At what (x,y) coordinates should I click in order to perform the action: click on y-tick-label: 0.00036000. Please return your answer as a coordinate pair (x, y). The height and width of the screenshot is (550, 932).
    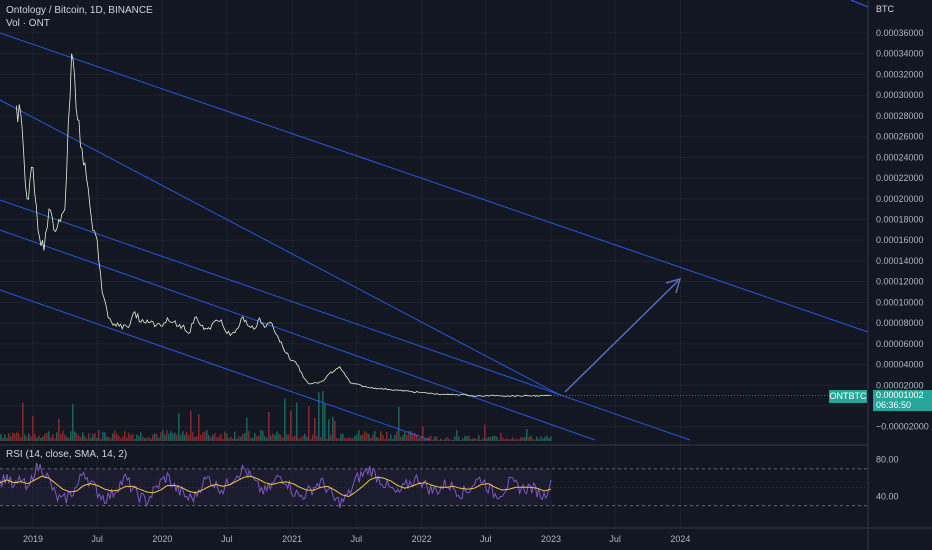
    Looking at the image, I should click on (900, 33).